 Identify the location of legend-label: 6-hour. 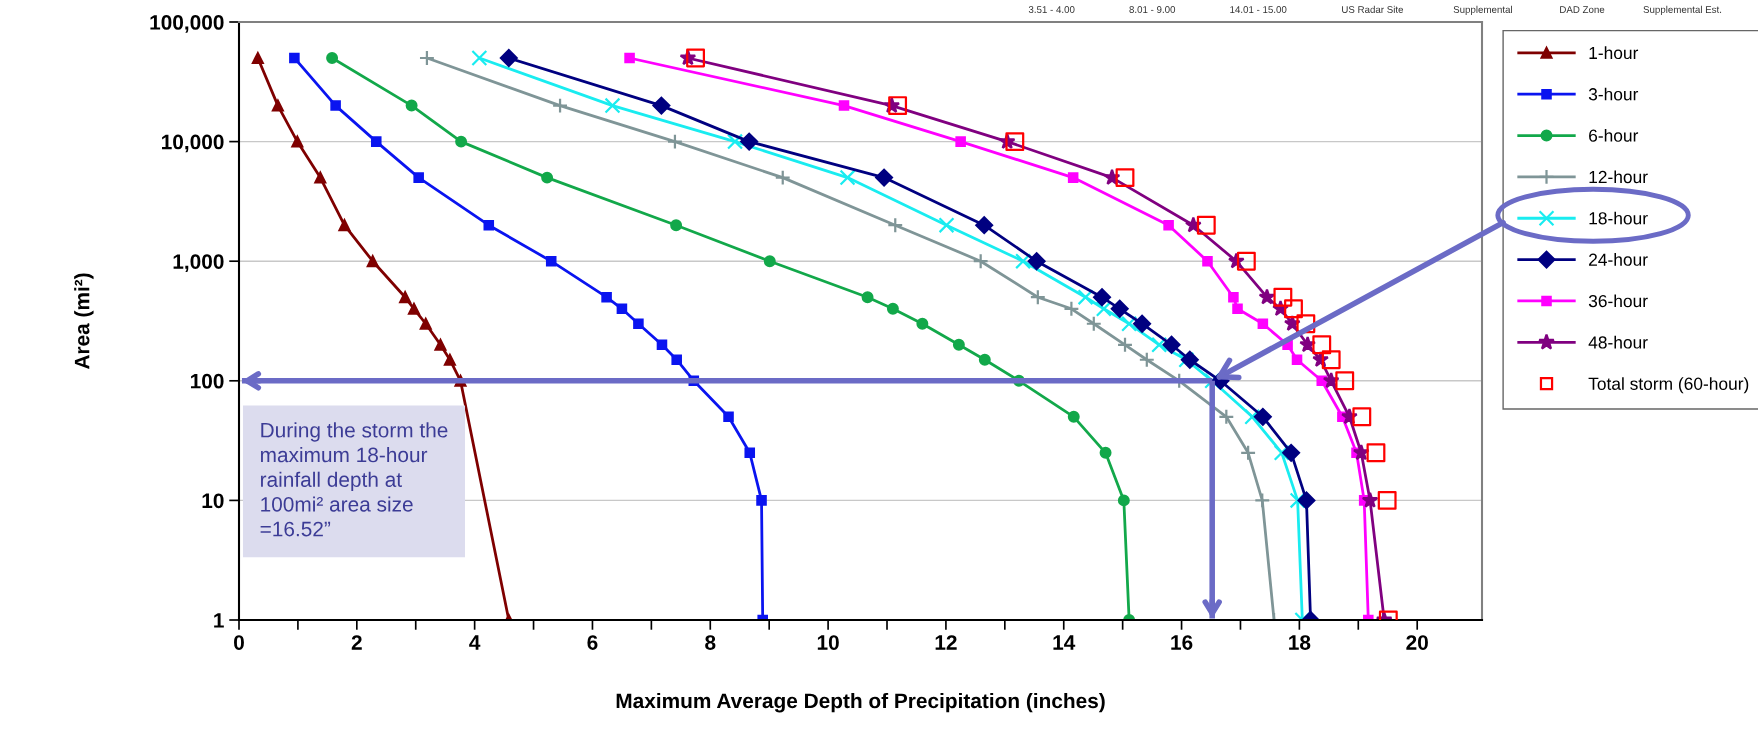
(1614, 135).